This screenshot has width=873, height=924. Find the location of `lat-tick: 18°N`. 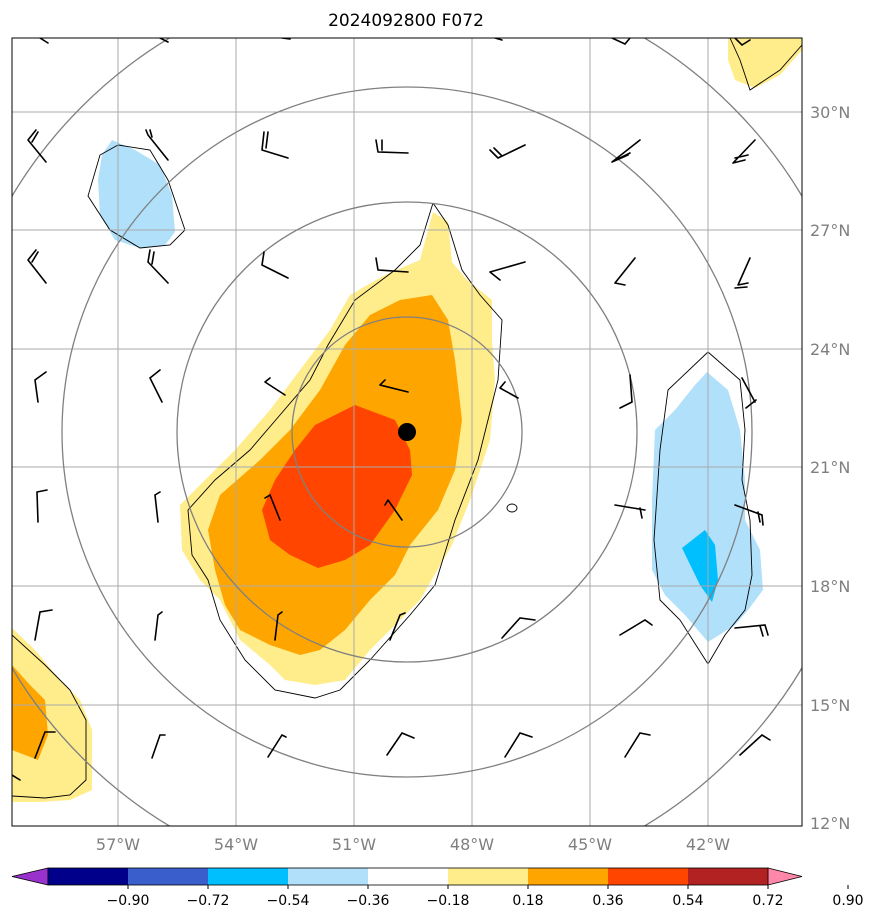

lat-tick: 18°N is located at coordinates (830, 586).